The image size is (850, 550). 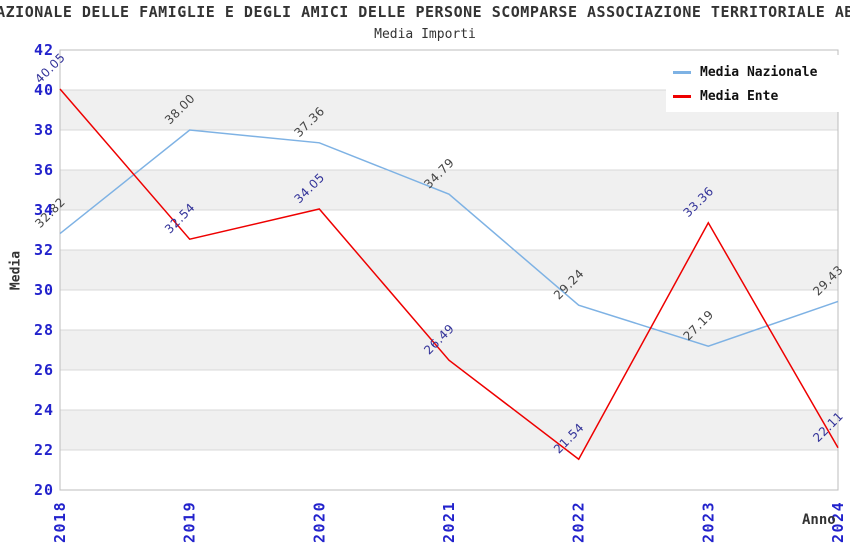 I want to click on legend-item-media-ente: Media Ente, so click(x=759, y=96).